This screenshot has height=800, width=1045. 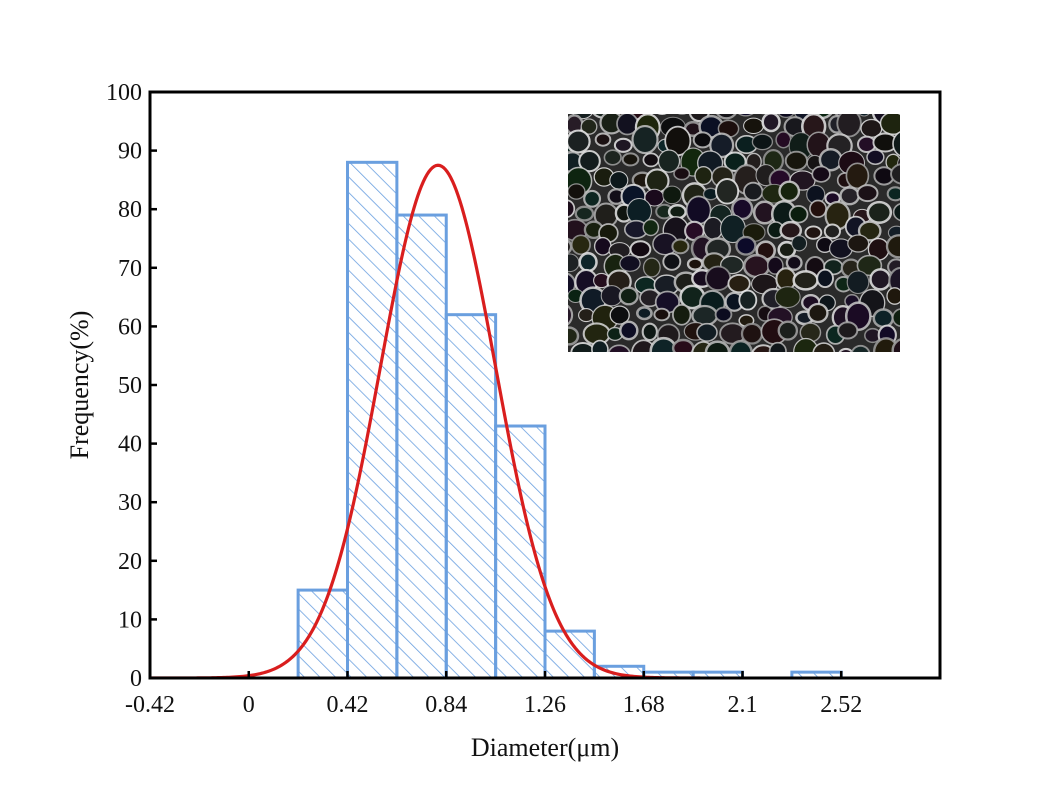 I want to click on y-tick-label: 100, so click(x=124, y=93).